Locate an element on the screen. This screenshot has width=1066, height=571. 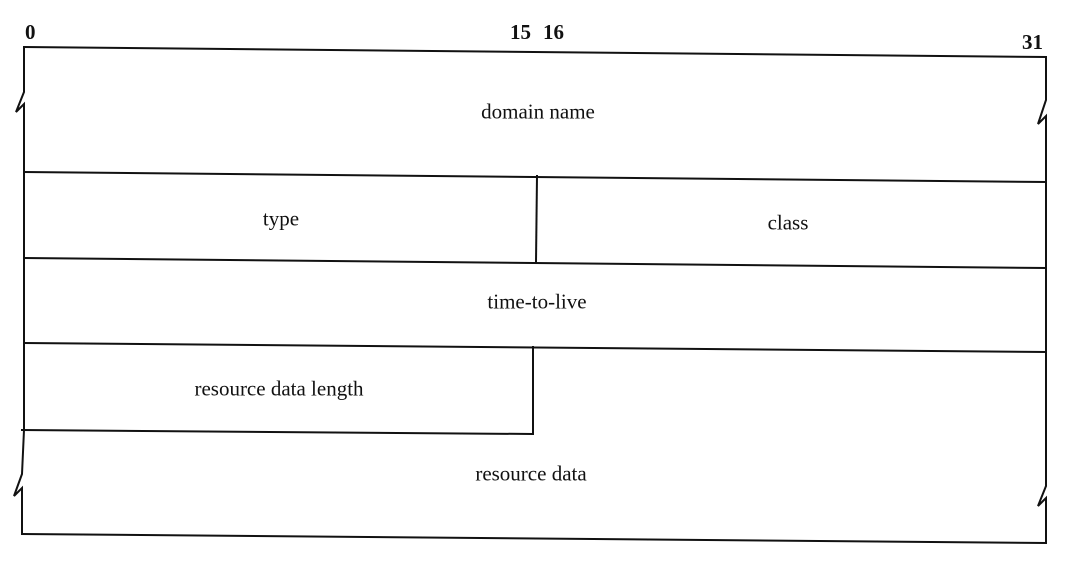
field-class: class is located at coordinates (788, 222).